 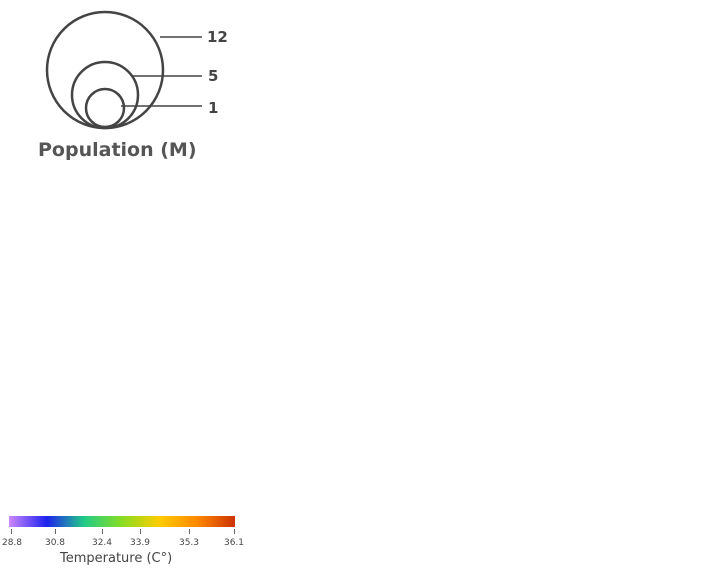 What do you see at coordinates (102, 543) in the screenshot?
I see `tick-label: 32.4` at bounding box center [102, 543].